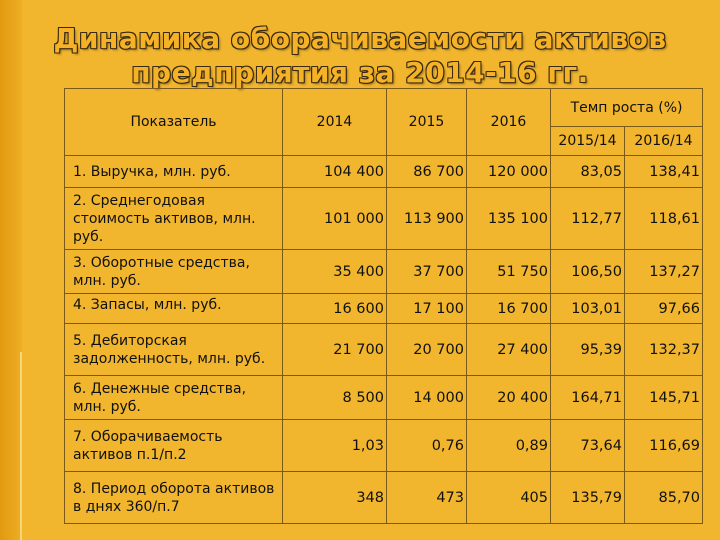 The height and width of the screenshot is (540, 720). Describe the element at coordinates (587, 141) in the screenshot. I see `header-growth-2015-14: 2015/14` at that location.